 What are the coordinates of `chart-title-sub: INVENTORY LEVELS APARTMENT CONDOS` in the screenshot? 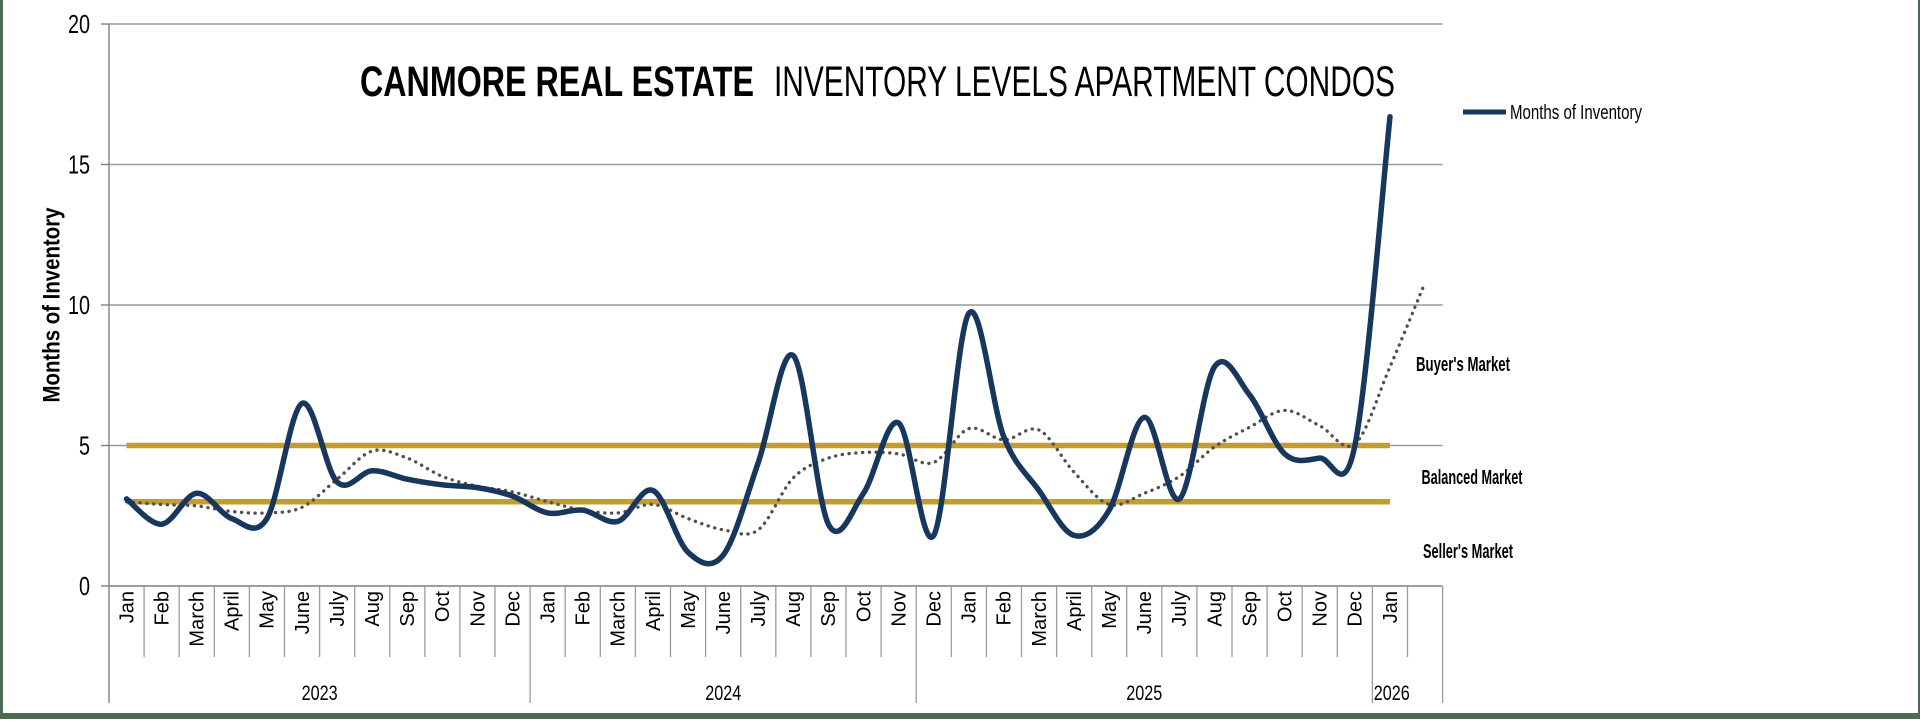 It's located at (1084, 82).